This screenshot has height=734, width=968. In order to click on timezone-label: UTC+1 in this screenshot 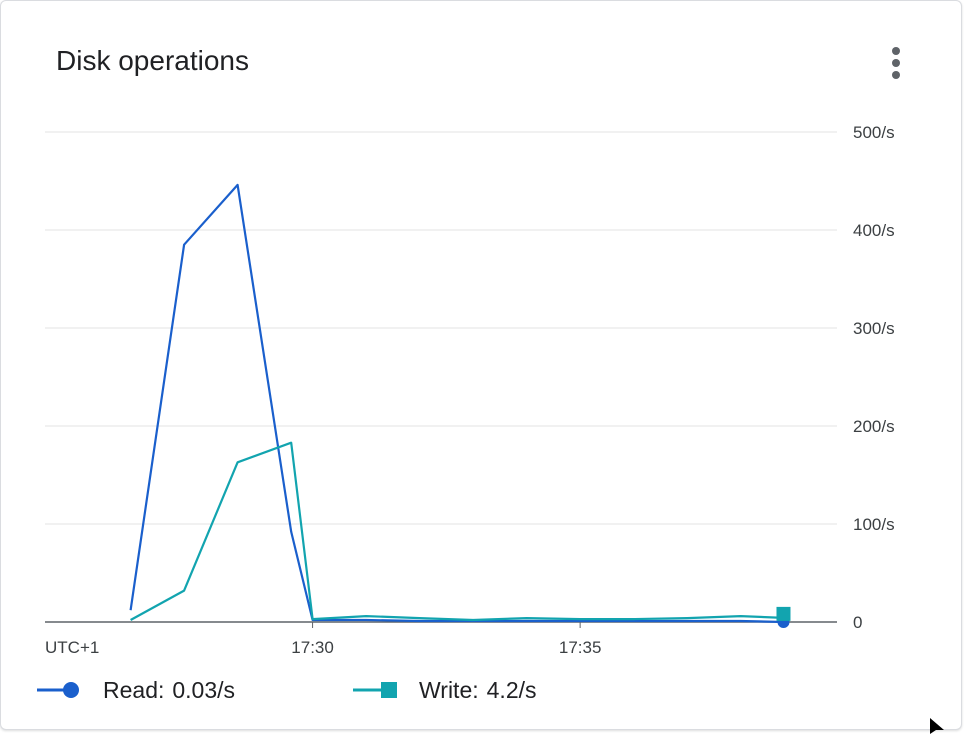, I will do `click(72, 647)`.